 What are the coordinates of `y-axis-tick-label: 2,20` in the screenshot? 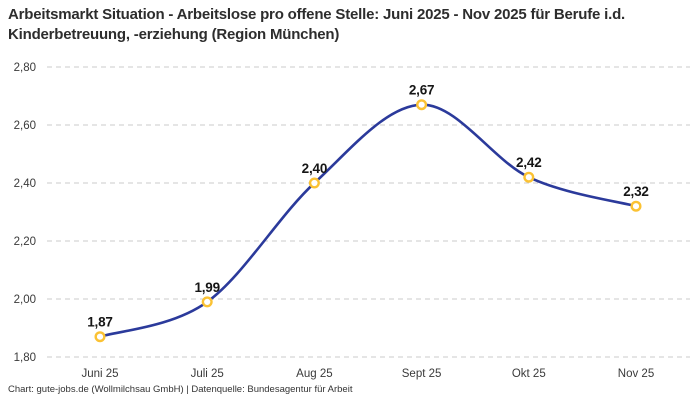 It's located at (25, 242).